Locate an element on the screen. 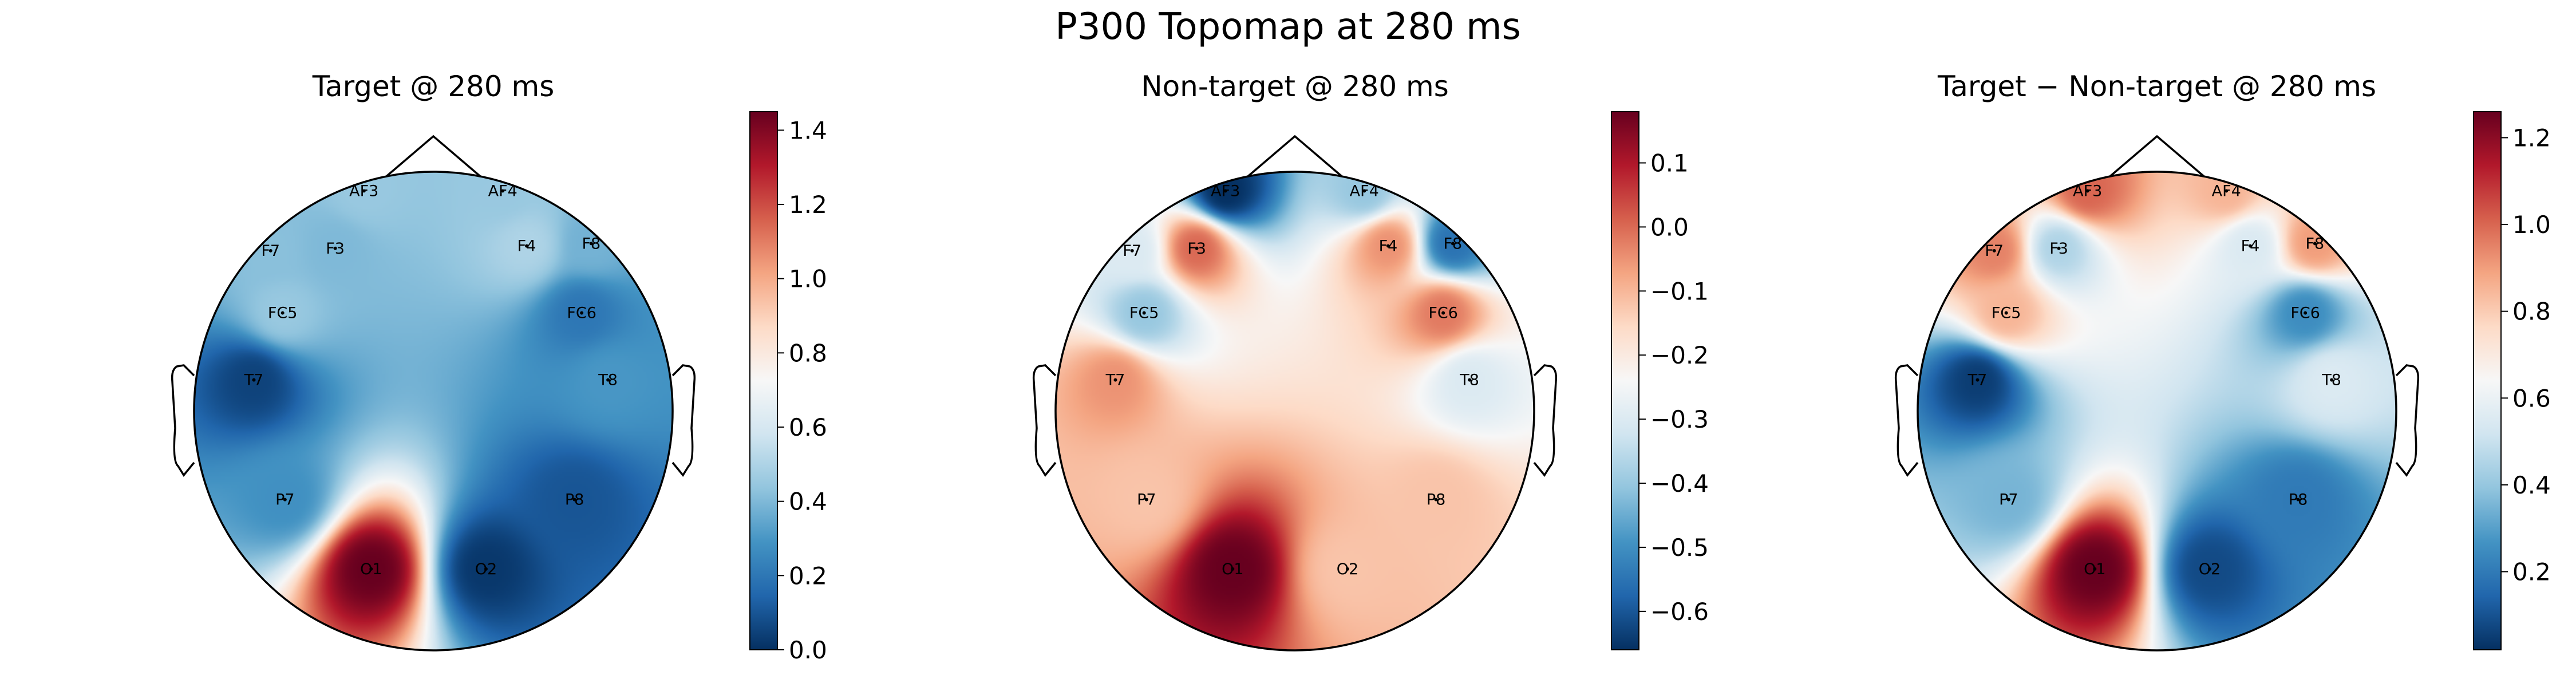  colorbar-tick-label: −0.2 is located at coordinates (1679, 355).